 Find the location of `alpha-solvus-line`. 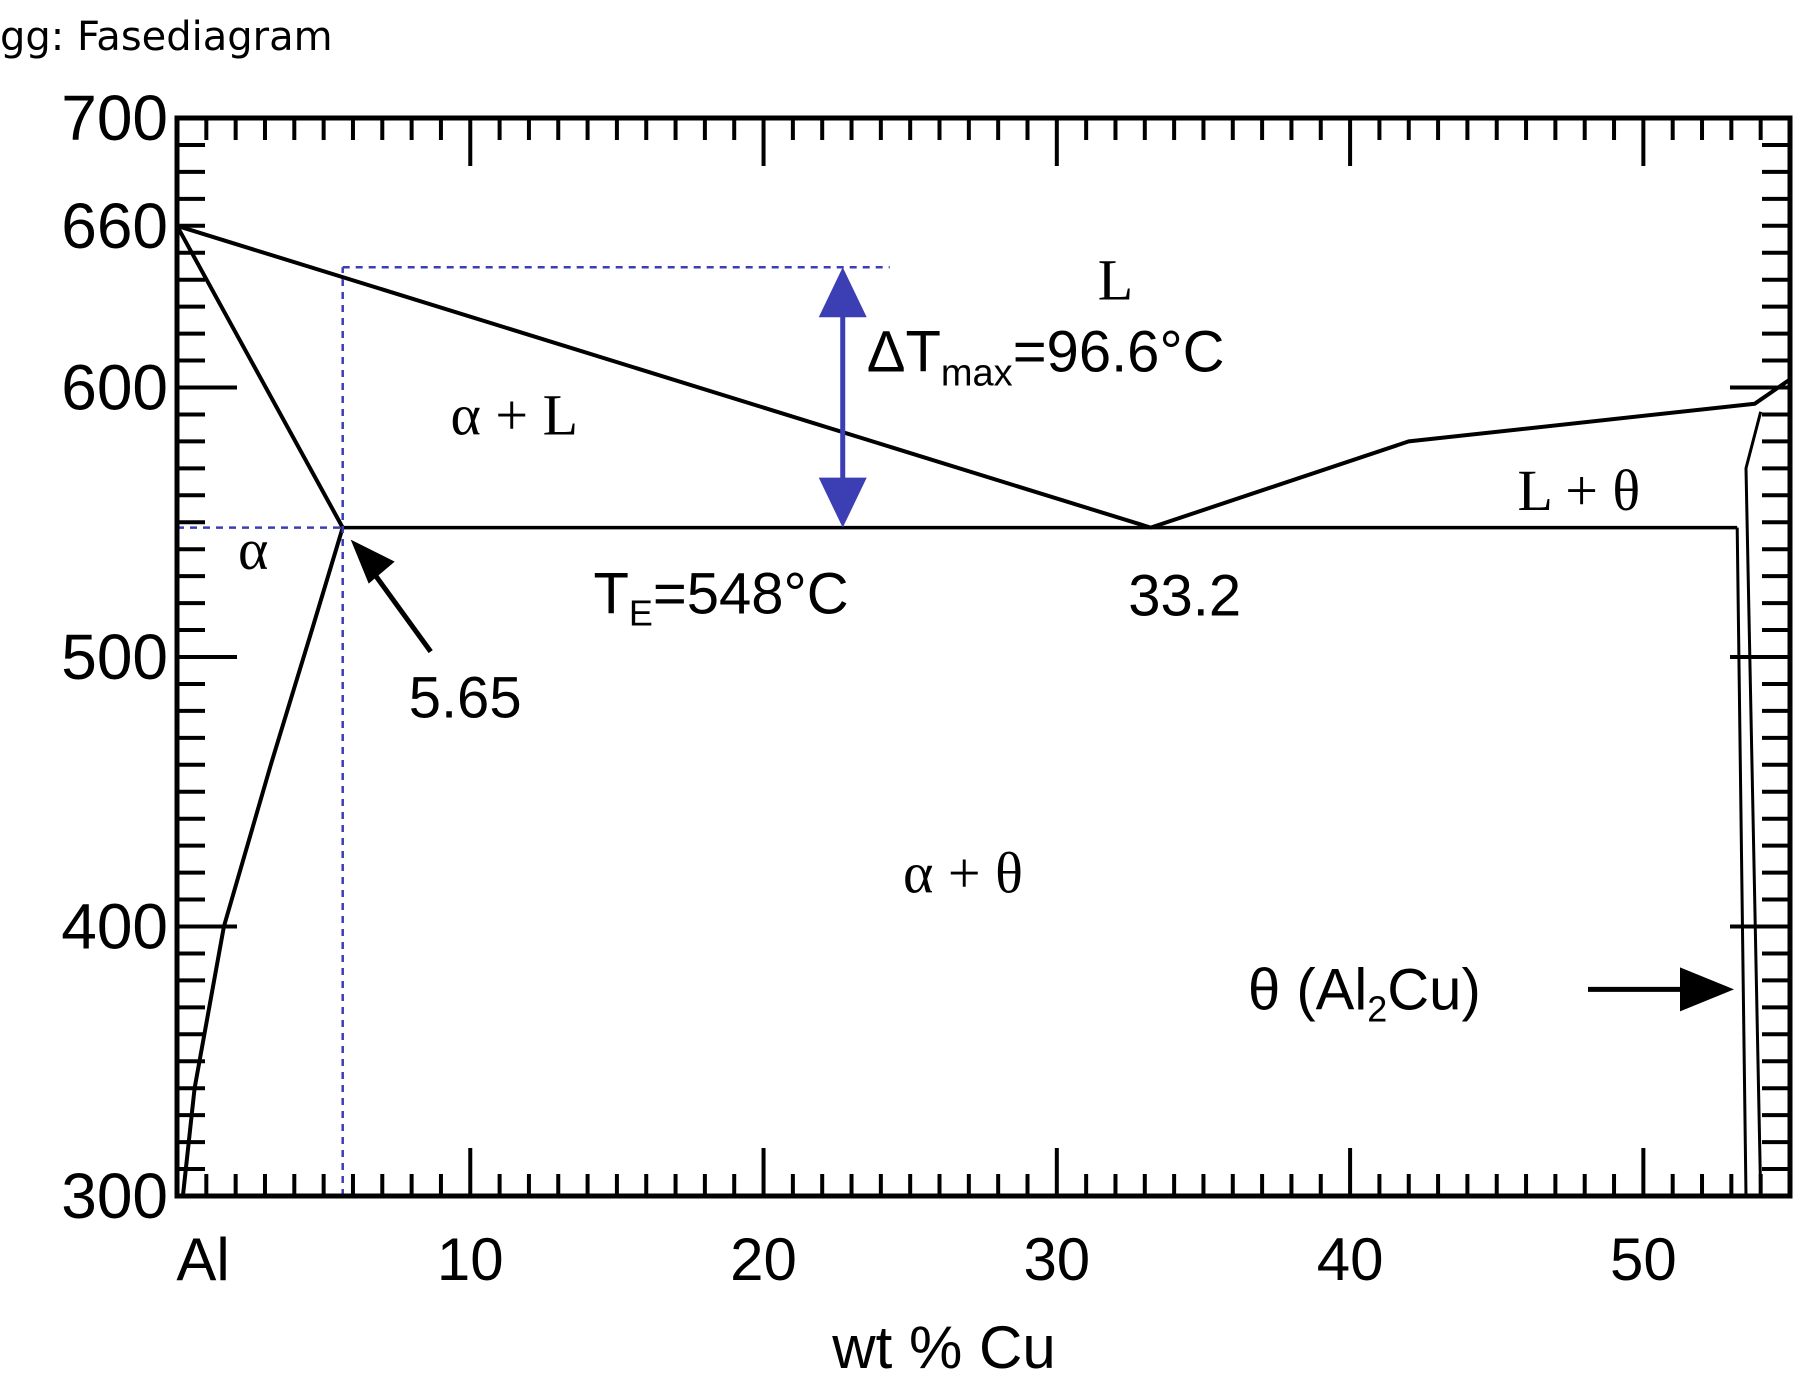

alpha-solvus-line is located at coordinates (262, 862).